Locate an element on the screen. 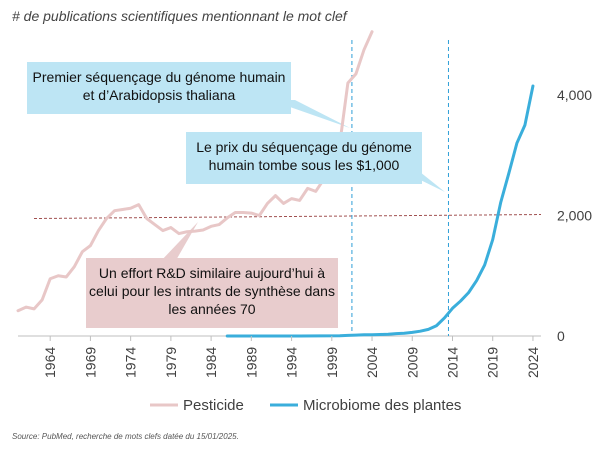  y-tick-label-1: 2,000 is located at coordinates (574, 216).